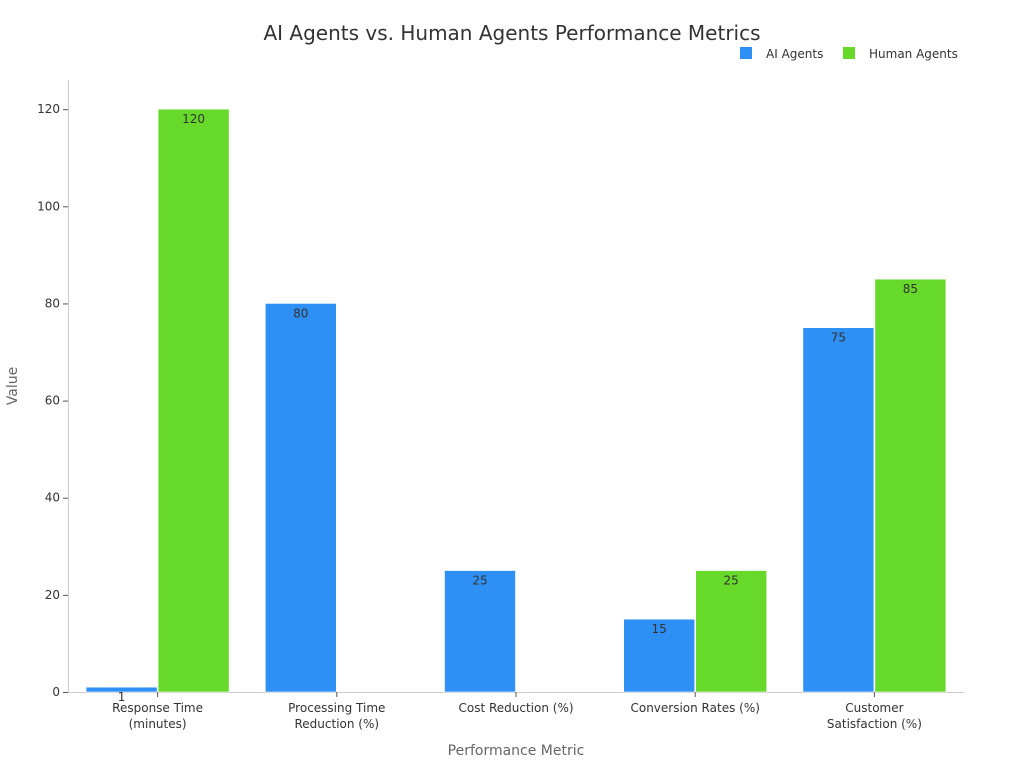  Describe the element at coordinates (300, 313) in the screenshot. I see `data-label: 80` at that location.